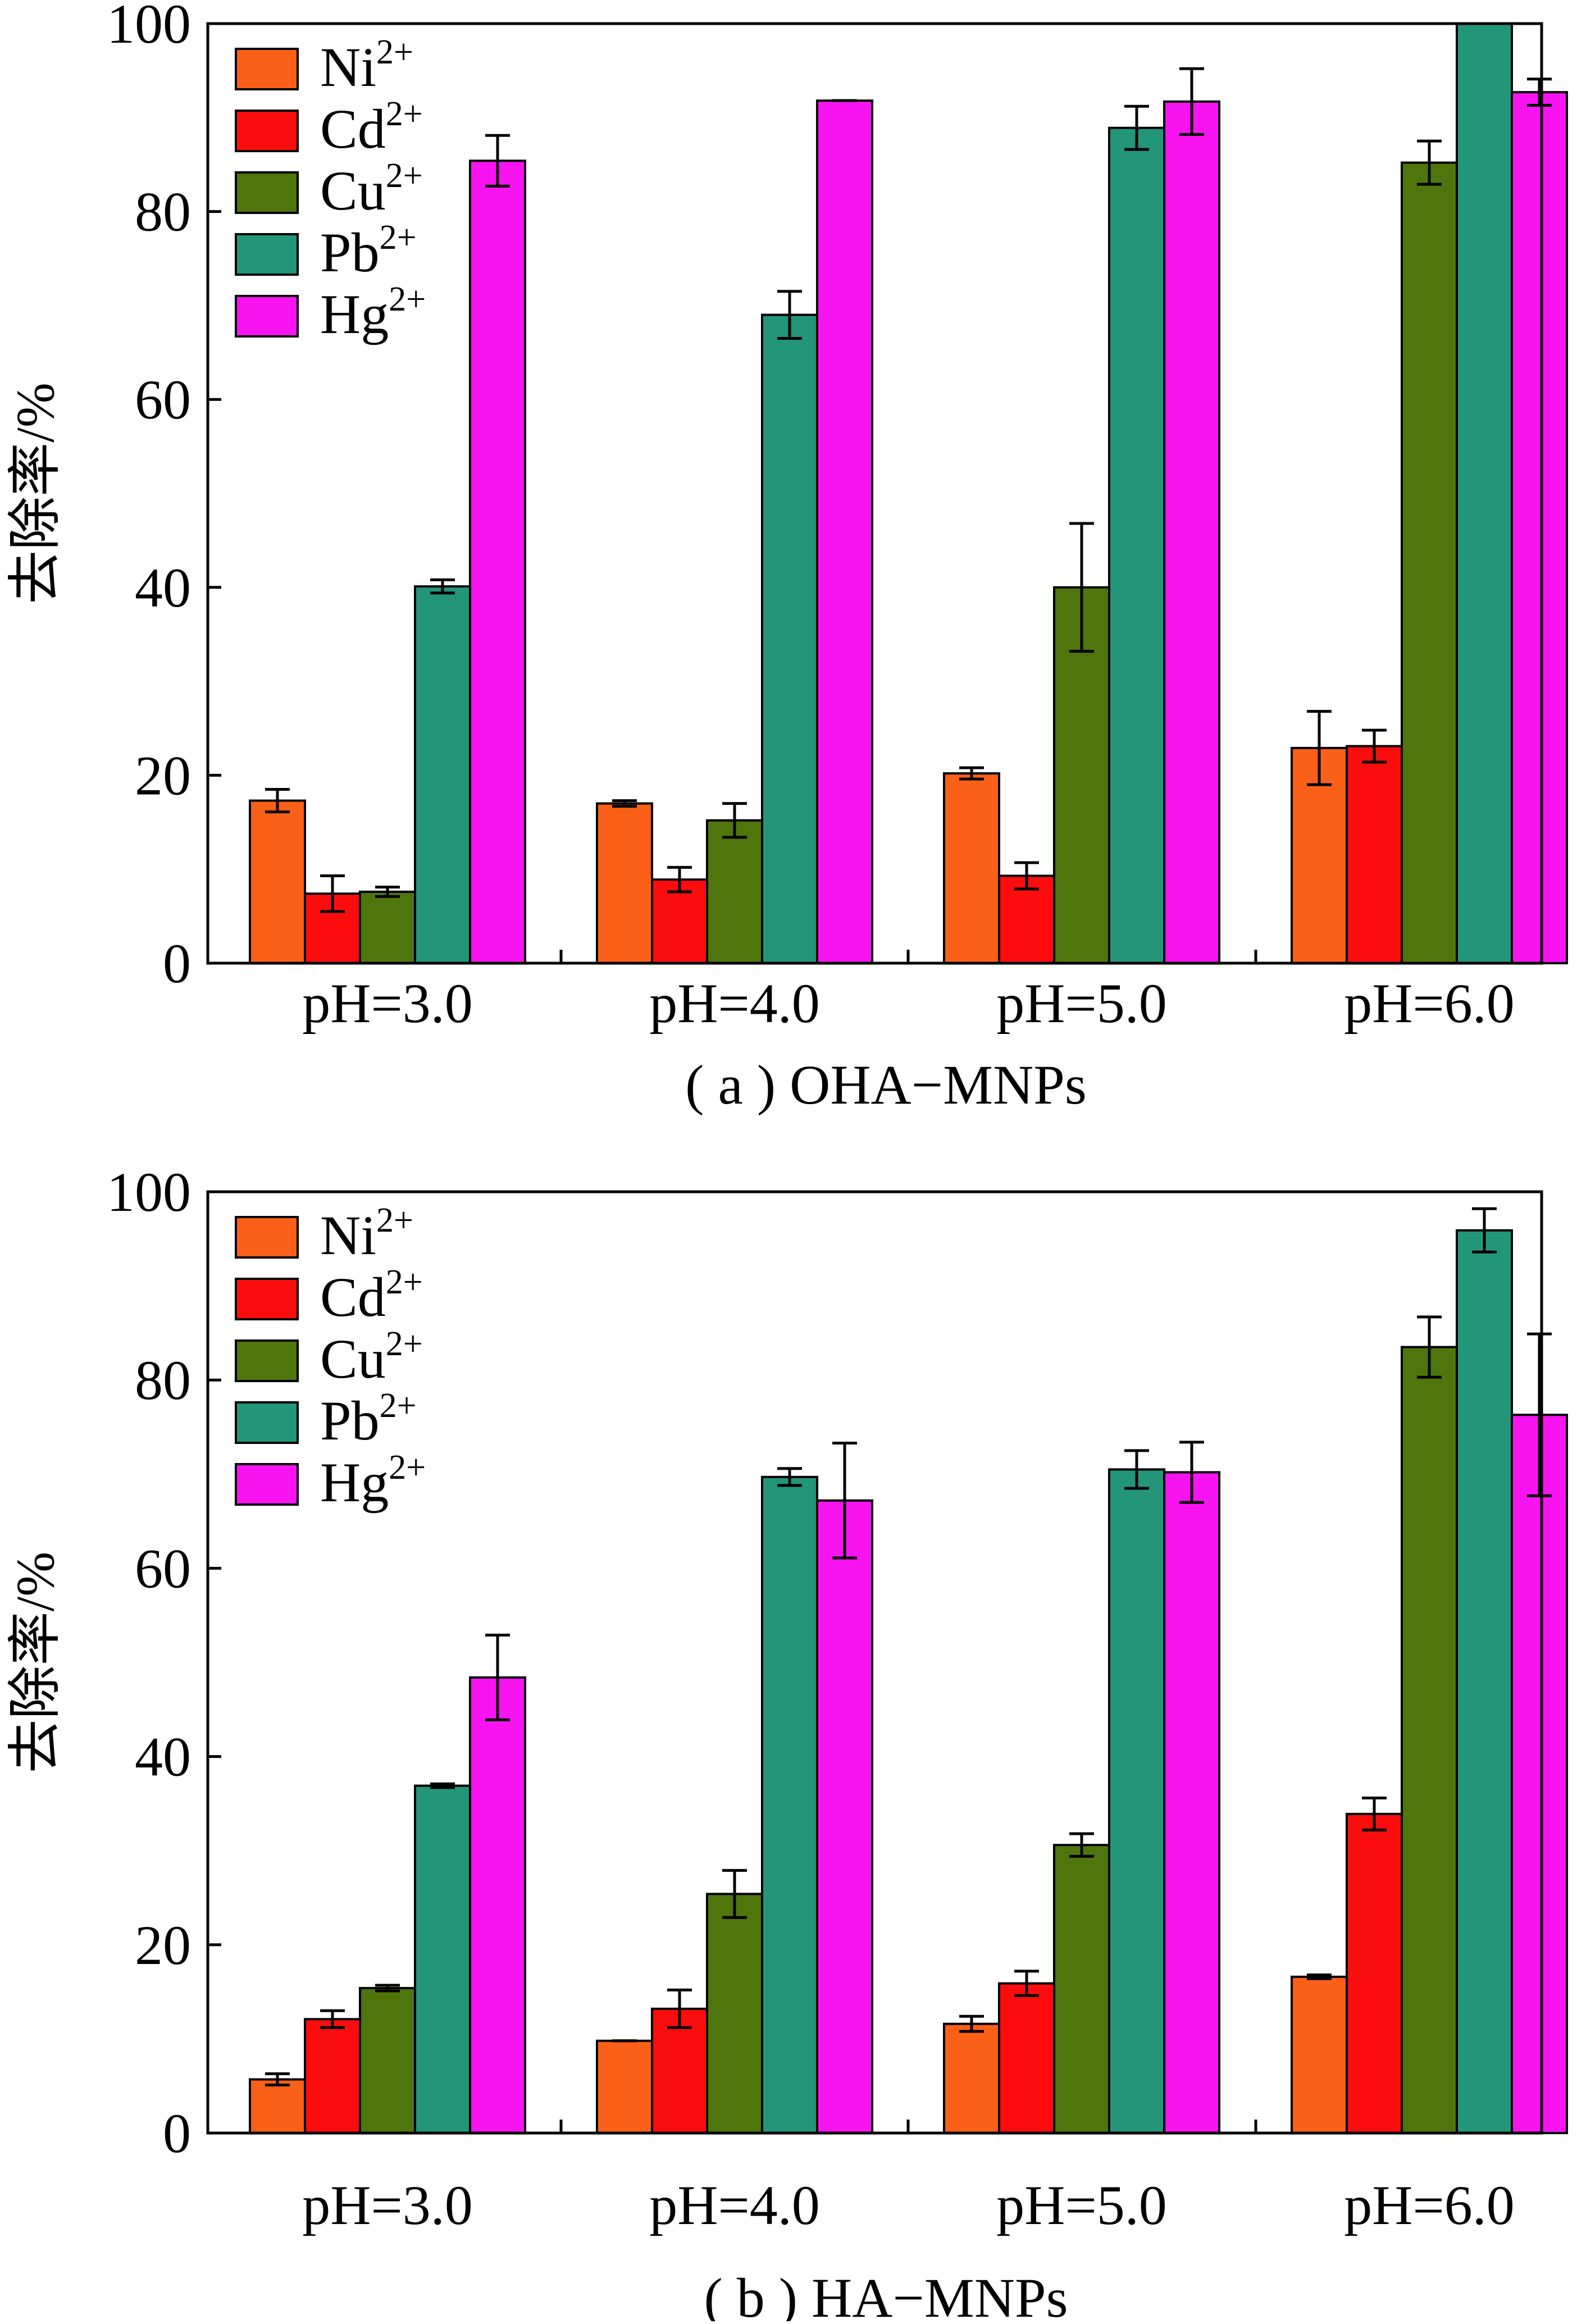 This screenshot has width=1577, height=2324. I want to click on x-tick-label: pH=5.0, so click(1081, 2205).